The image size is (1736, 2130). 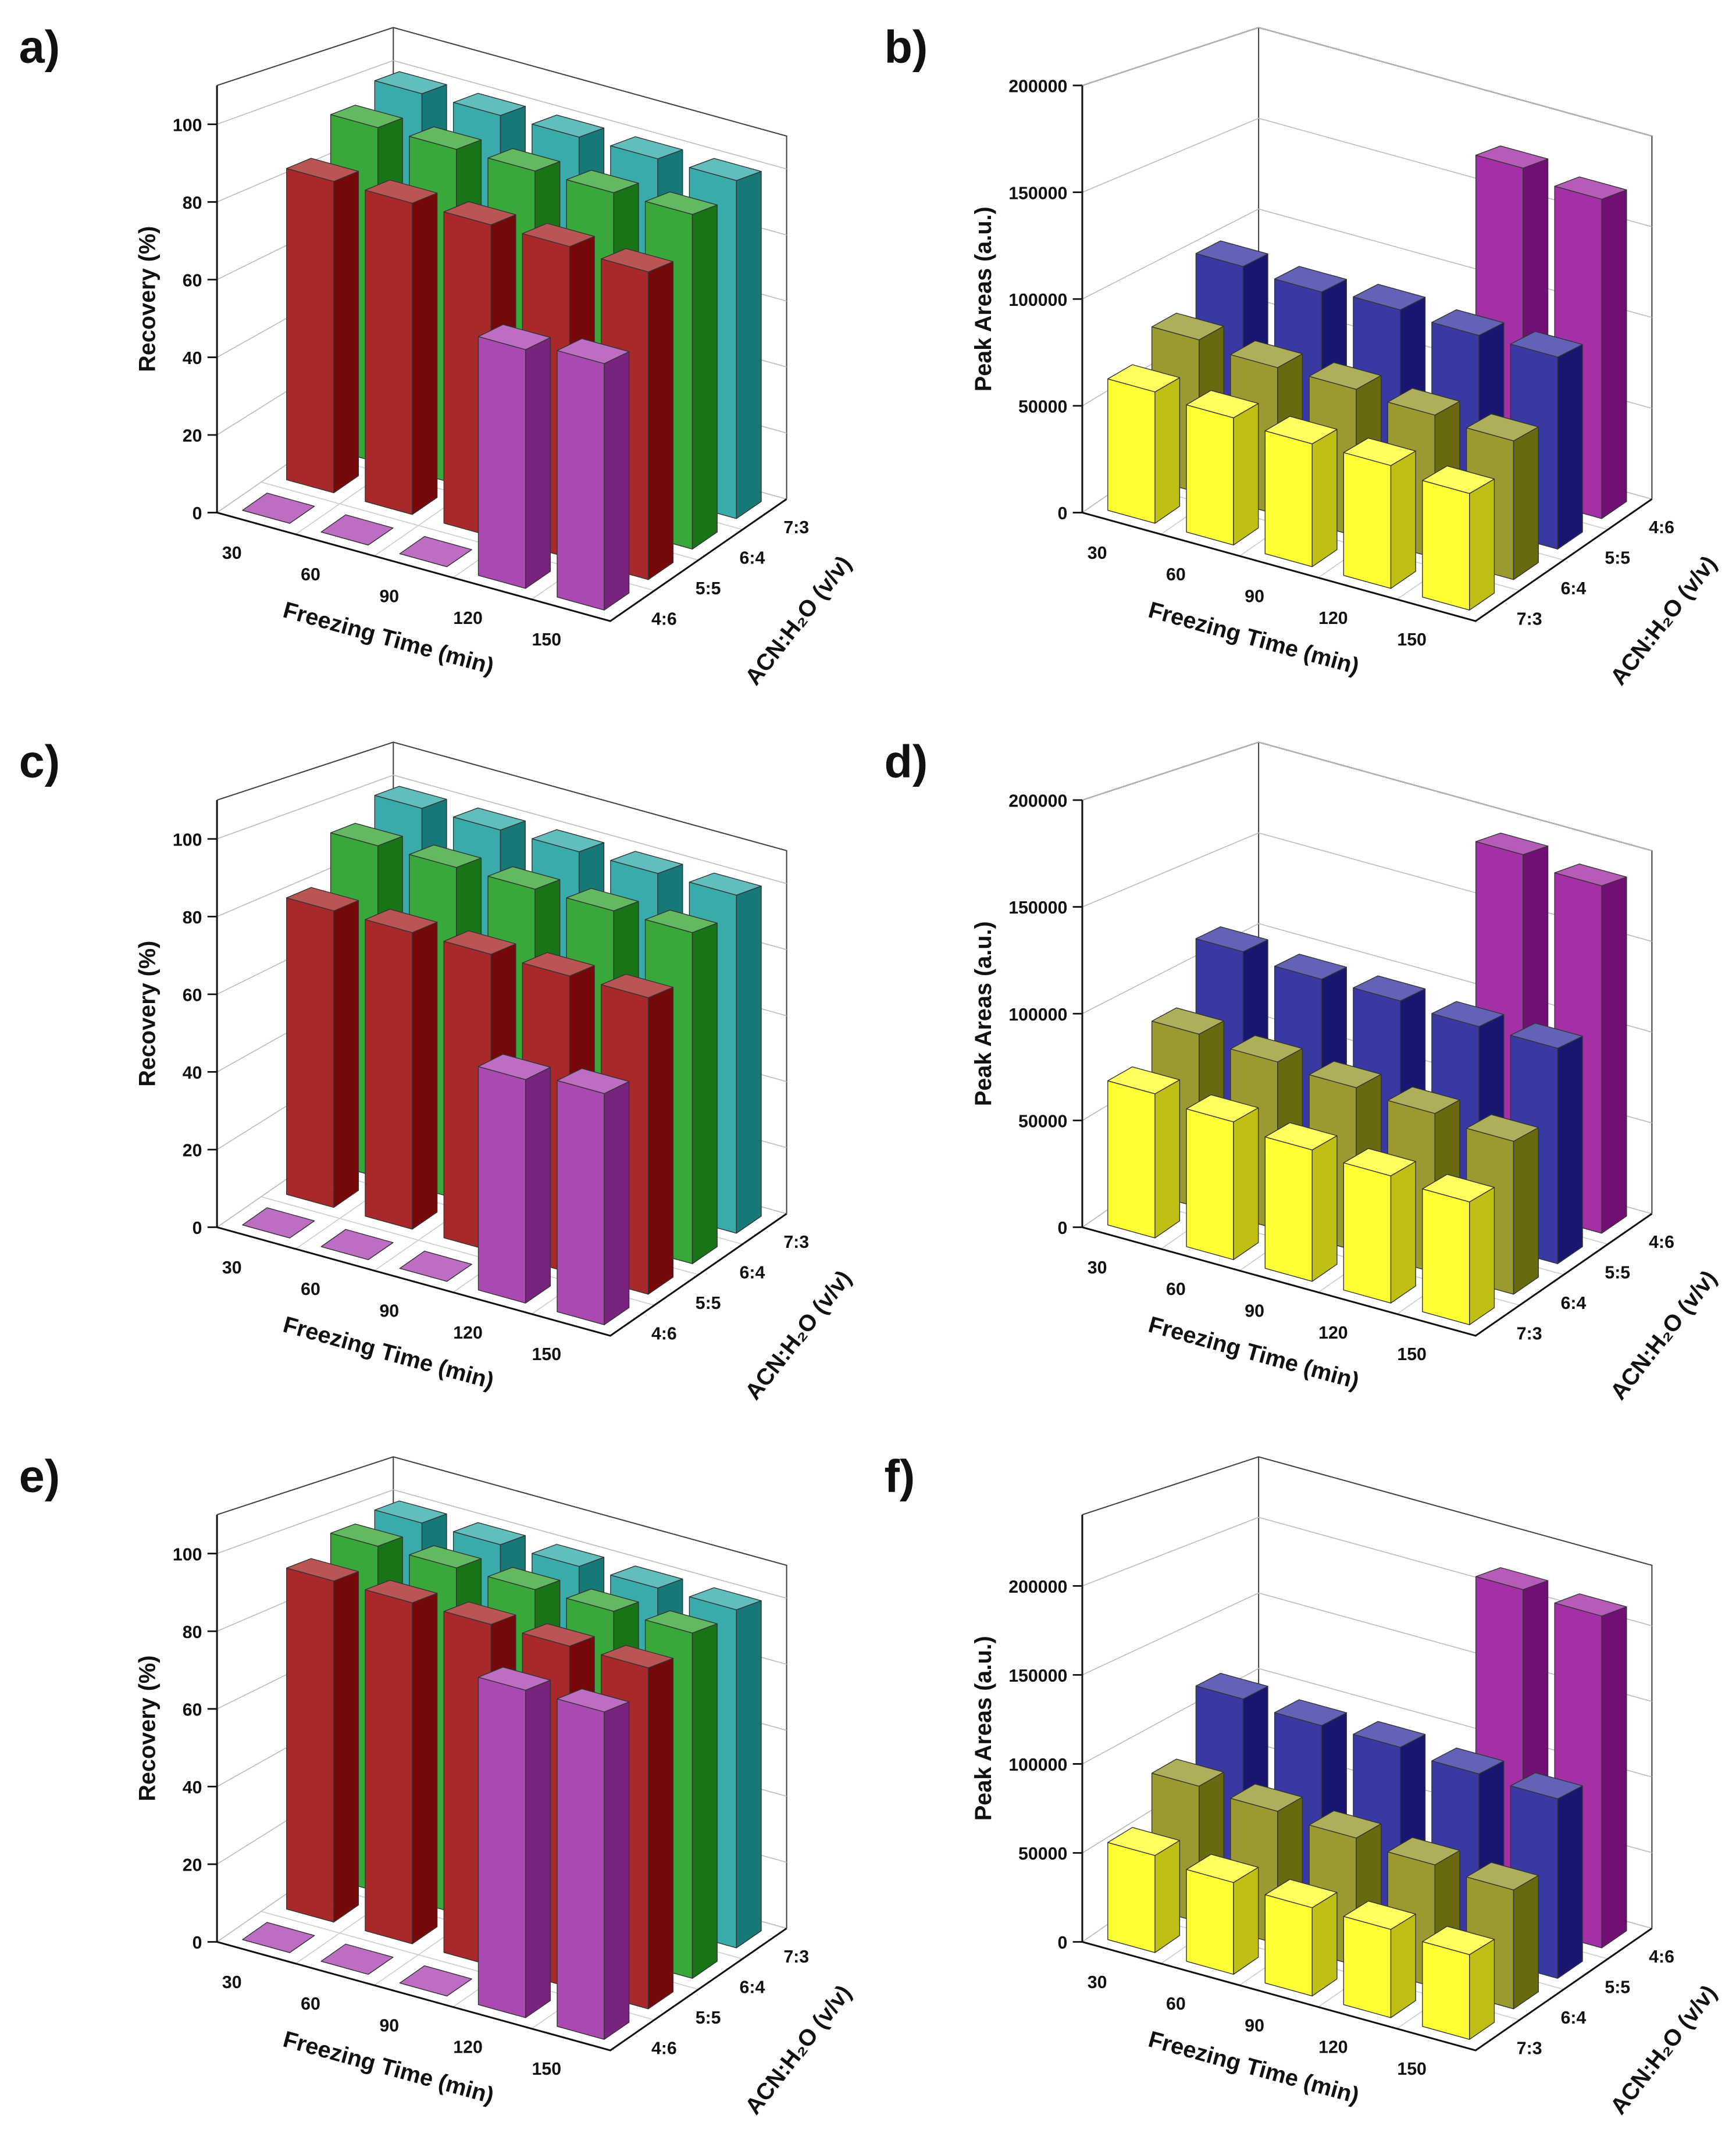 What do you see at coordinates (188, 840) in the screenshot?
I see `y-tick-label: 100` at bounding box center [188, 840].